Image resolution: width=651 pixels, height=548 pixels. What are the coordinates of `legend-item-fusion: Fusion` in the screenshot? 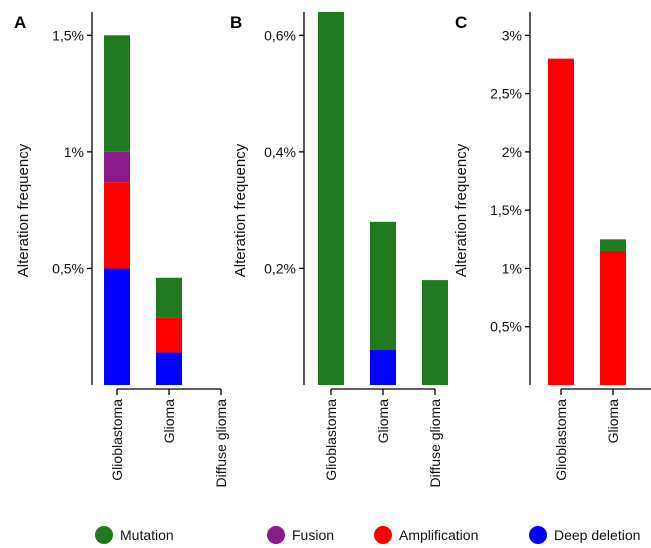 It's located at (300, 535).